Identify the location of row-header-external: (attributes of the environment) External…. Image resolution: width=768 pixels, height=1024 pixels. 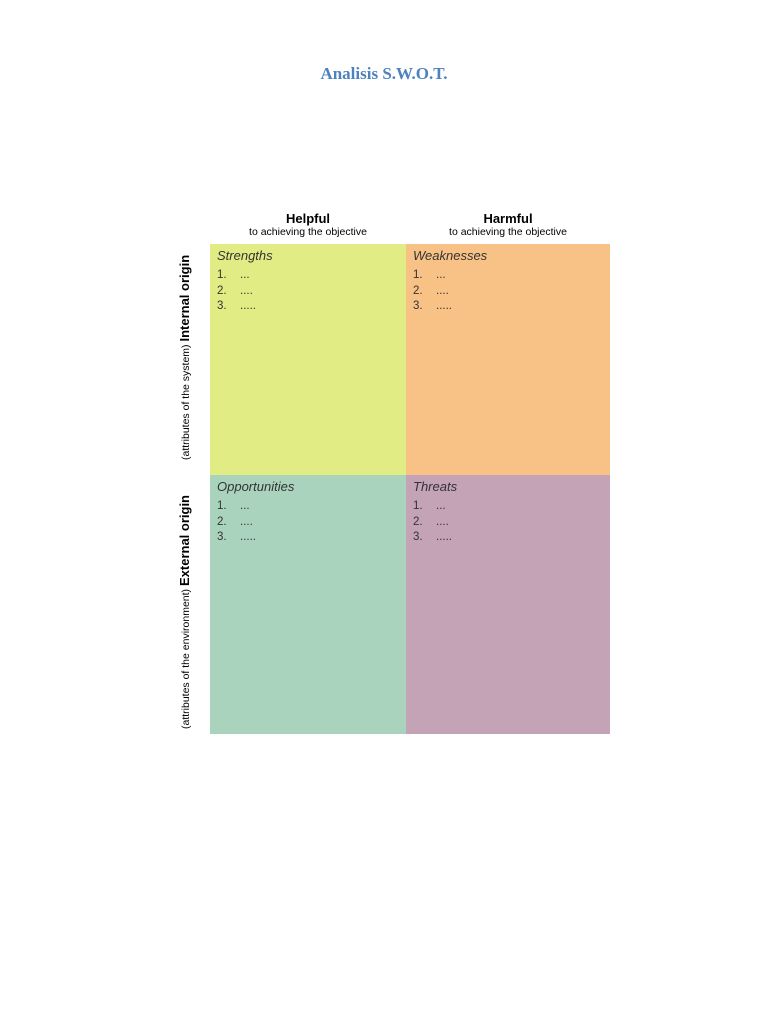
(185, 612).